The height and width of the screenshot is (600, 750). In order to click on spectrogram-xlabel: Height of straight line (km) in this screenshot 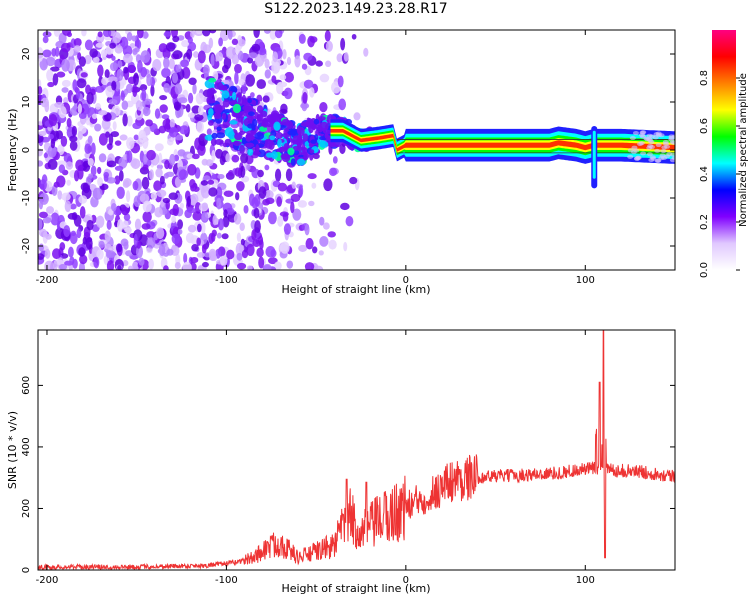, I will do `click(355, 289)`.